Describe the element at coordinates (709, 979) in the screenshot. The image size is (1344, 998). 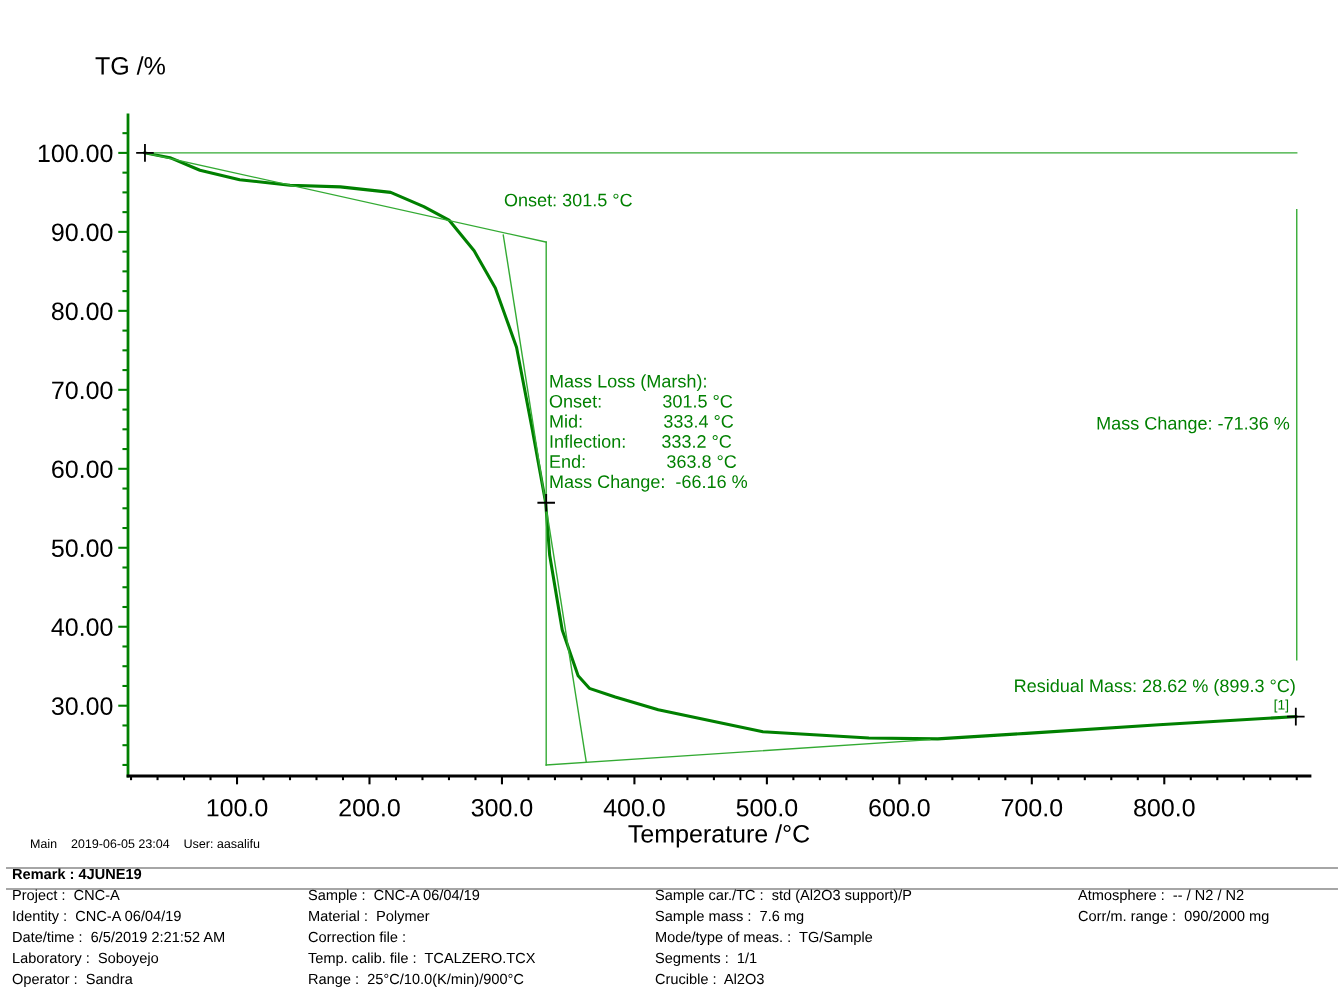
I see `text: Crucible : Al2O3` at that location.